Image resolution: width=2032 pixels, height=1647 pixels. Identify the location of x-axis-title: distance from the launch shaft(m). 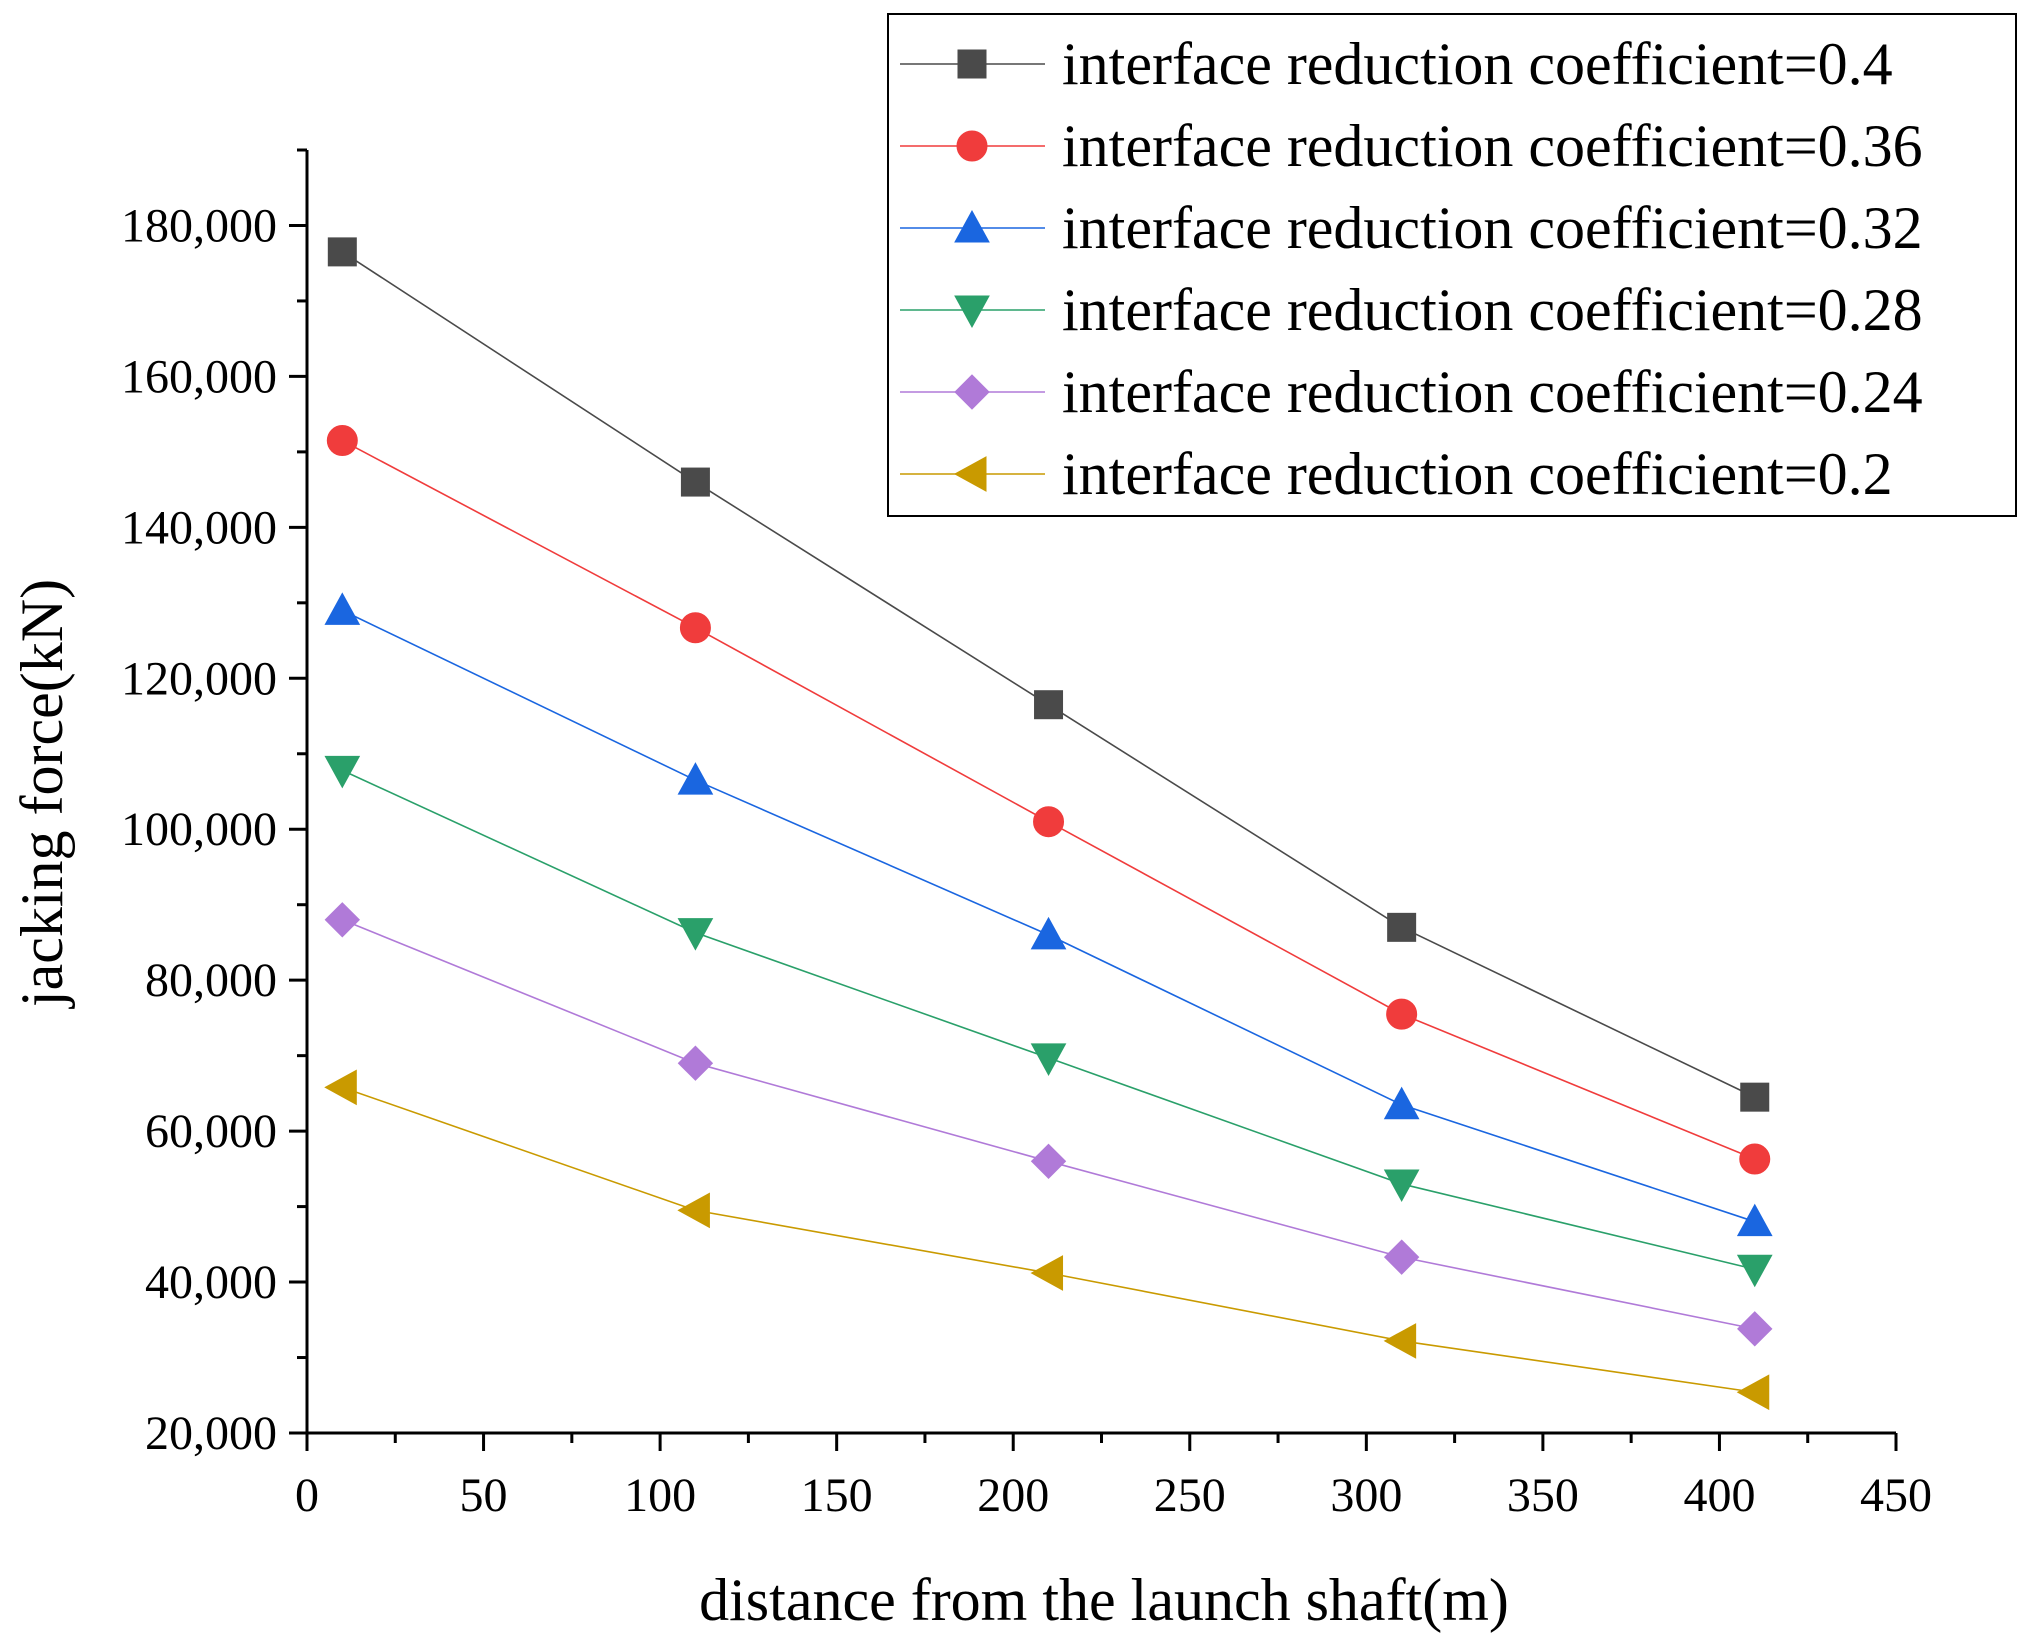
(1104, 1600).